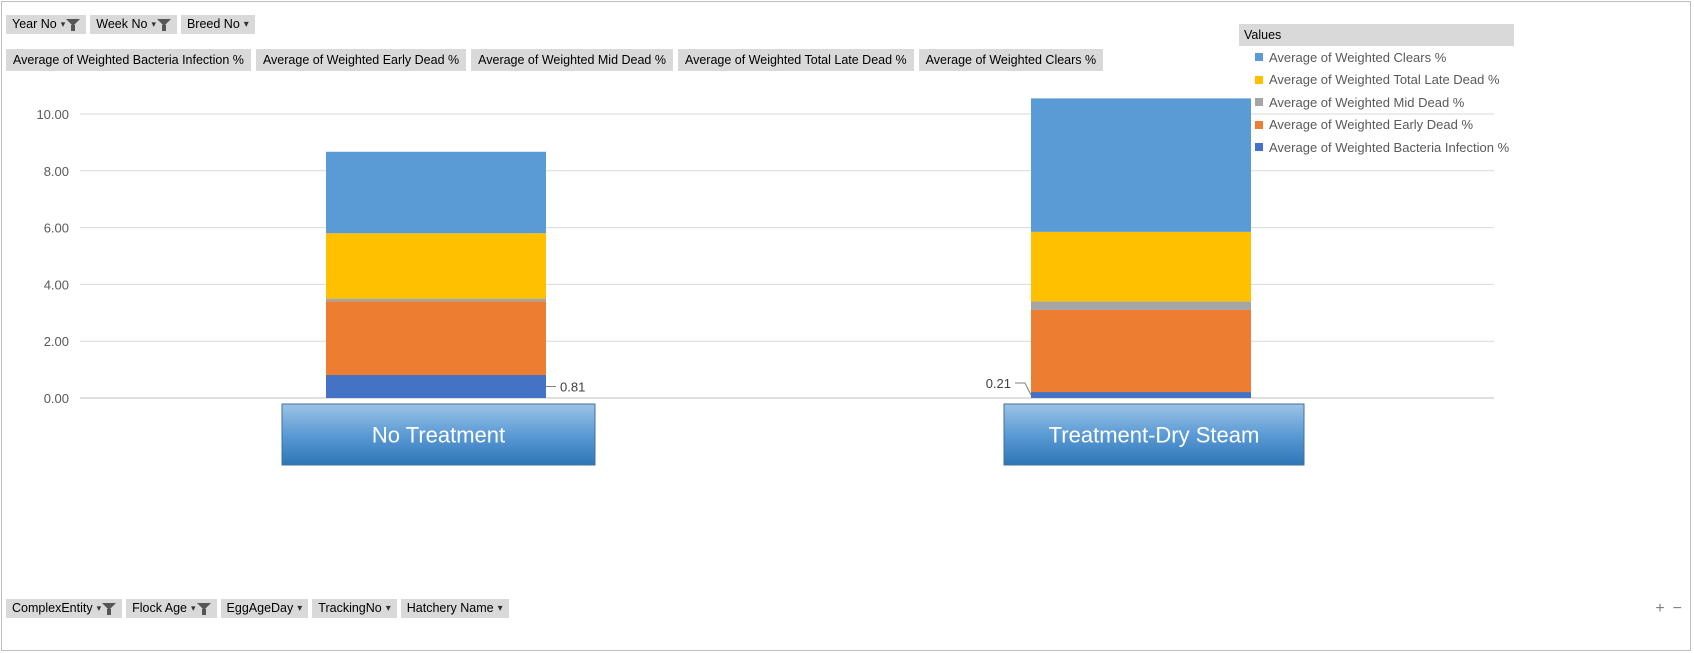 The height and width of the screenshot is (653, 1694). What do you see at coordinates (1677, 608) in the screenshot?
I see `zoom-out-button: −` at bounding box center [1677, 608].